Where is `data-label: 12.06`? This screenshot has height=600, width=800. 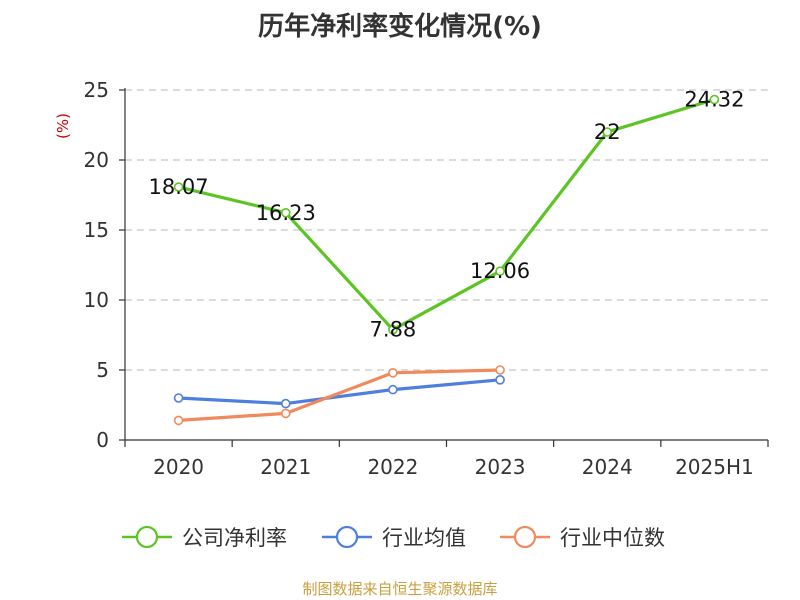 data-label: 12.06 is located at coordinates (500, 271).